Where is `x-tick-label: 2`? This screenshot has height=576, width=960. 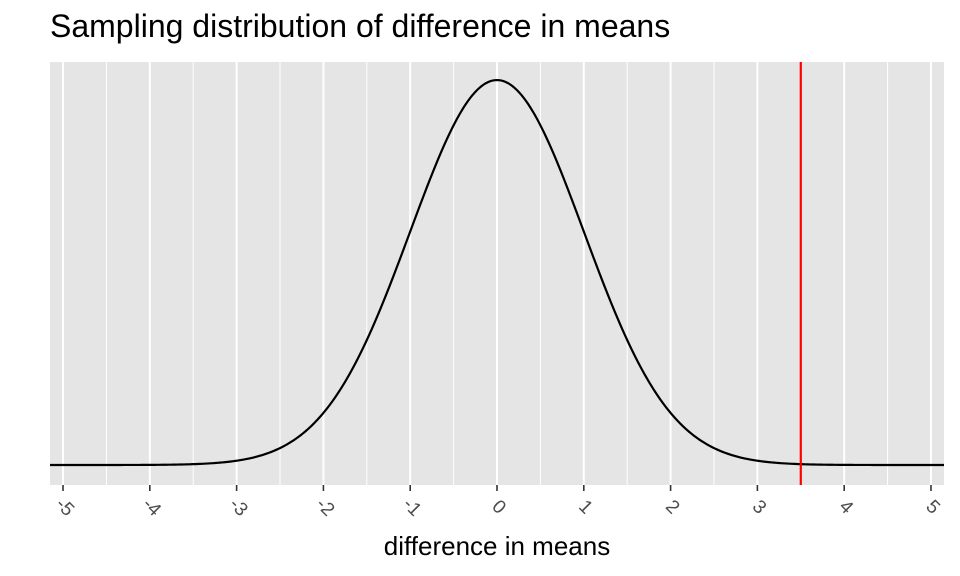
x-tick-label: 2 is located at coordinates (672, 507).